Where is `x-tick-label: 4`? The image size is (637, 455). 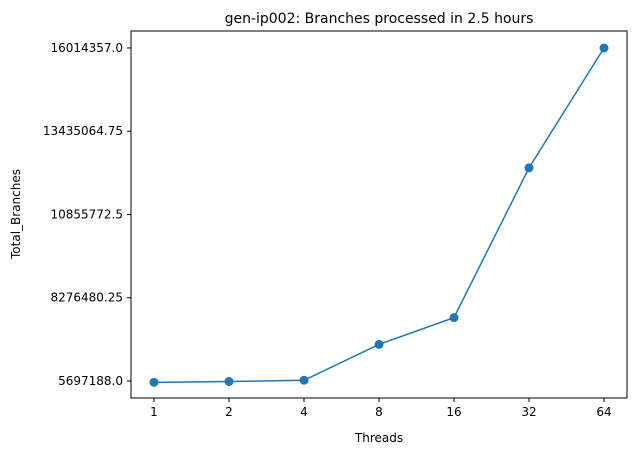
x-tick-label: 4 is located at coordinates (304, 412).